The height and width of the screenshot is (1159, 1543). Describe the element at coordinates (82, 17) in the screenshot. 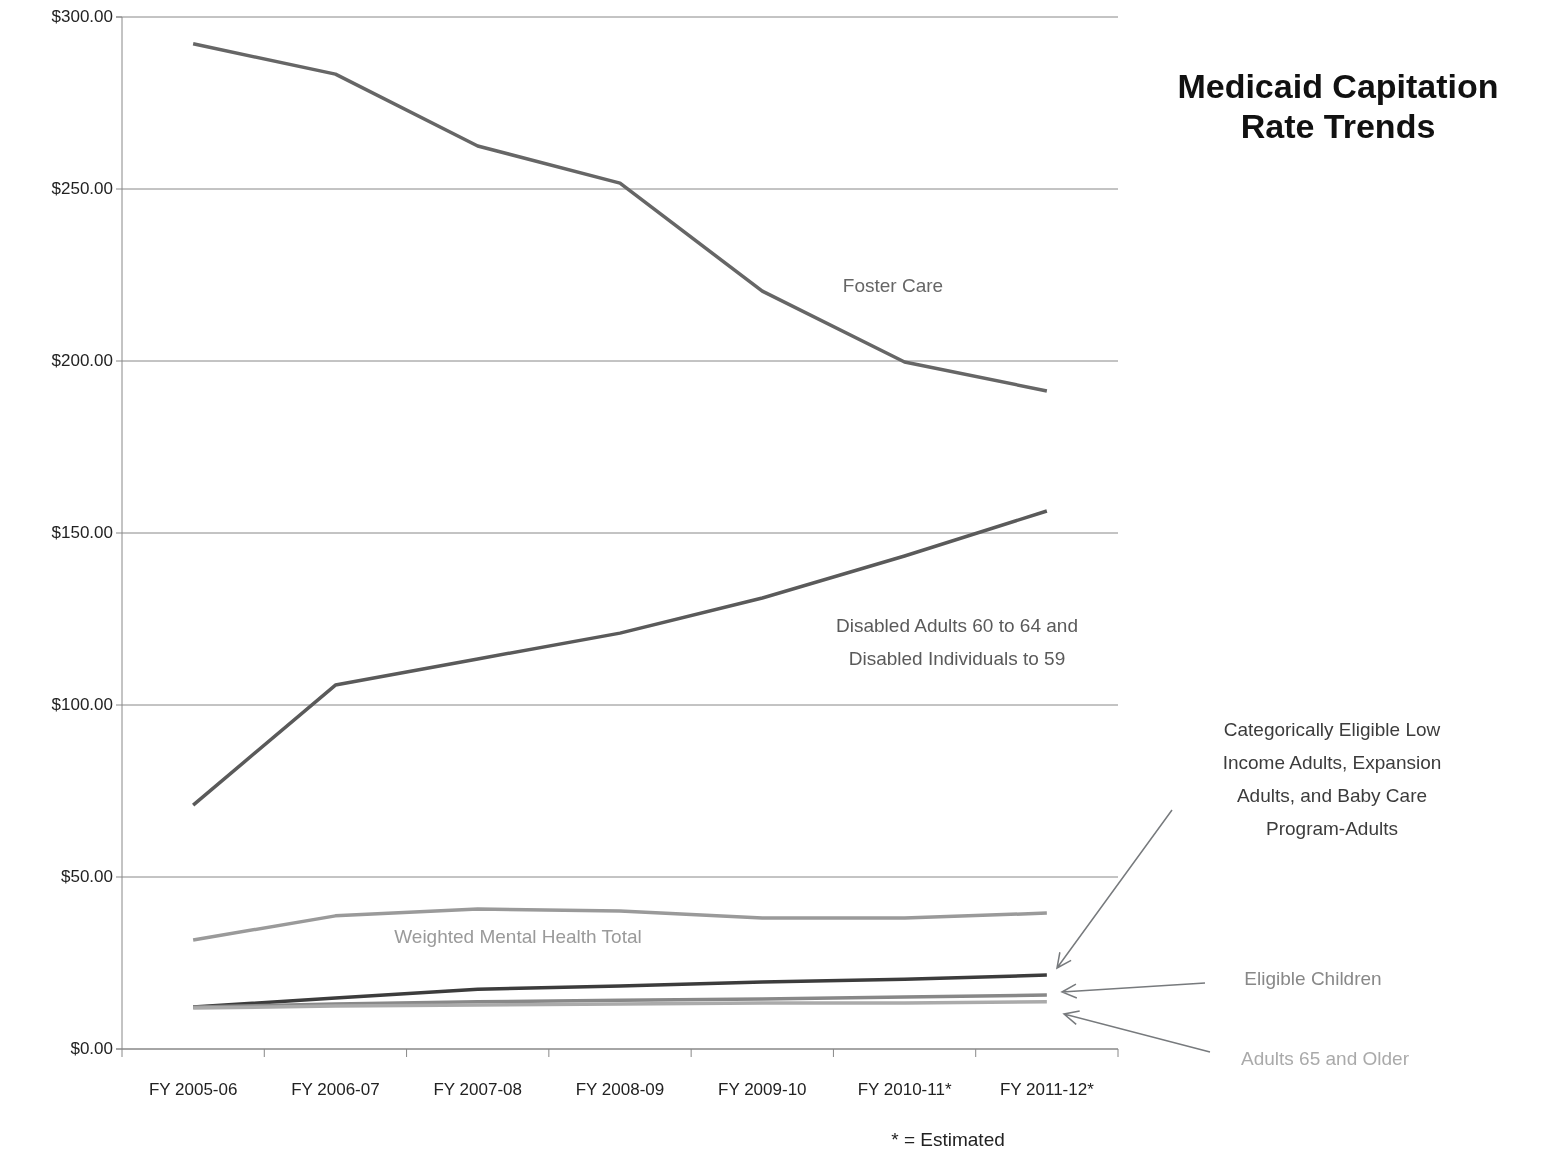

I see `y-tick-label: $300.00` at that location.